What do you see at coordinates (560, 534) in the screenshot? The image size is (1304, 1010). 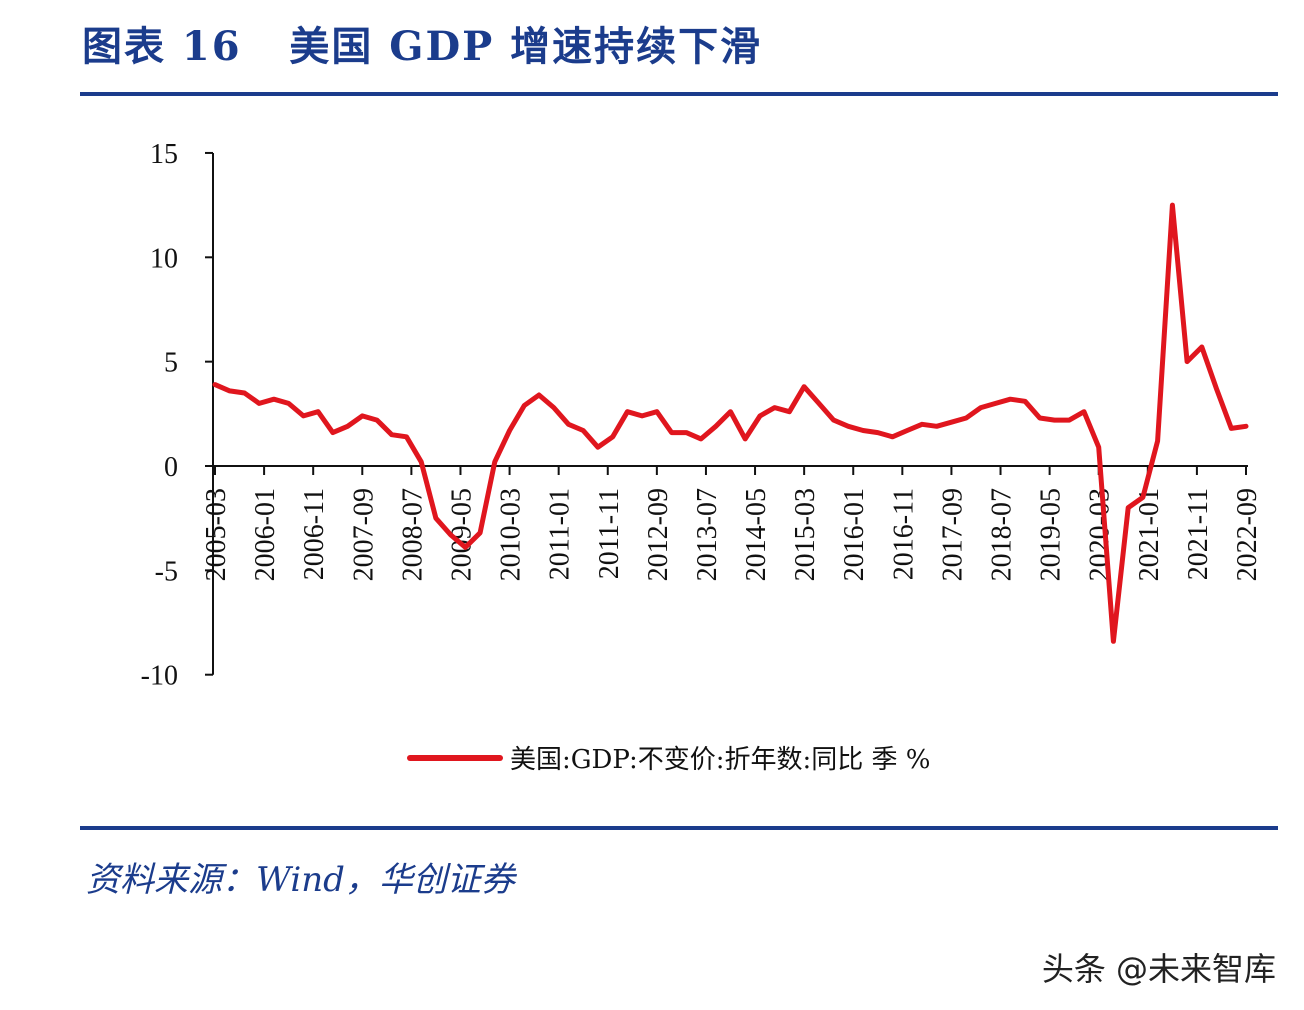 I see `x-tick-label: 2011-01` at bounding box center [560, 534].